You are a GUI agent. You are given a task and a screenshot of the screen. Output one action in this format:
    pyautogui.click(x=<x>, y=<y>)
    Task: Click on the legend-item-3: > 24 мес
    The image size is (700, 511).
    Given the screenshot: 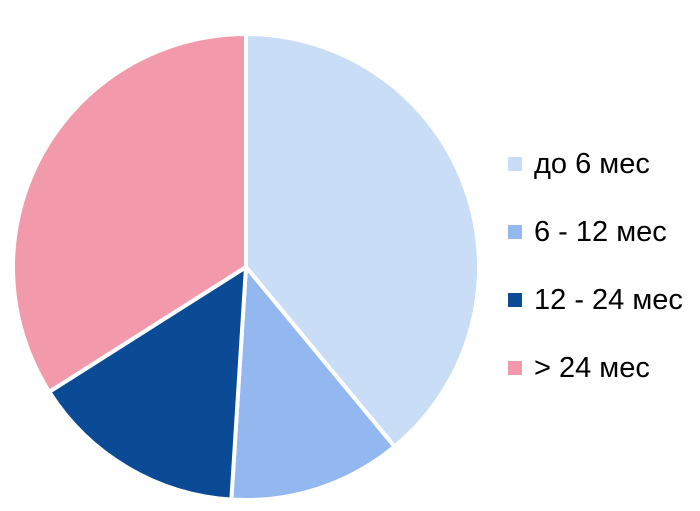 What is the action you would take?
    pyautogui.click(x=595, y=368)
    